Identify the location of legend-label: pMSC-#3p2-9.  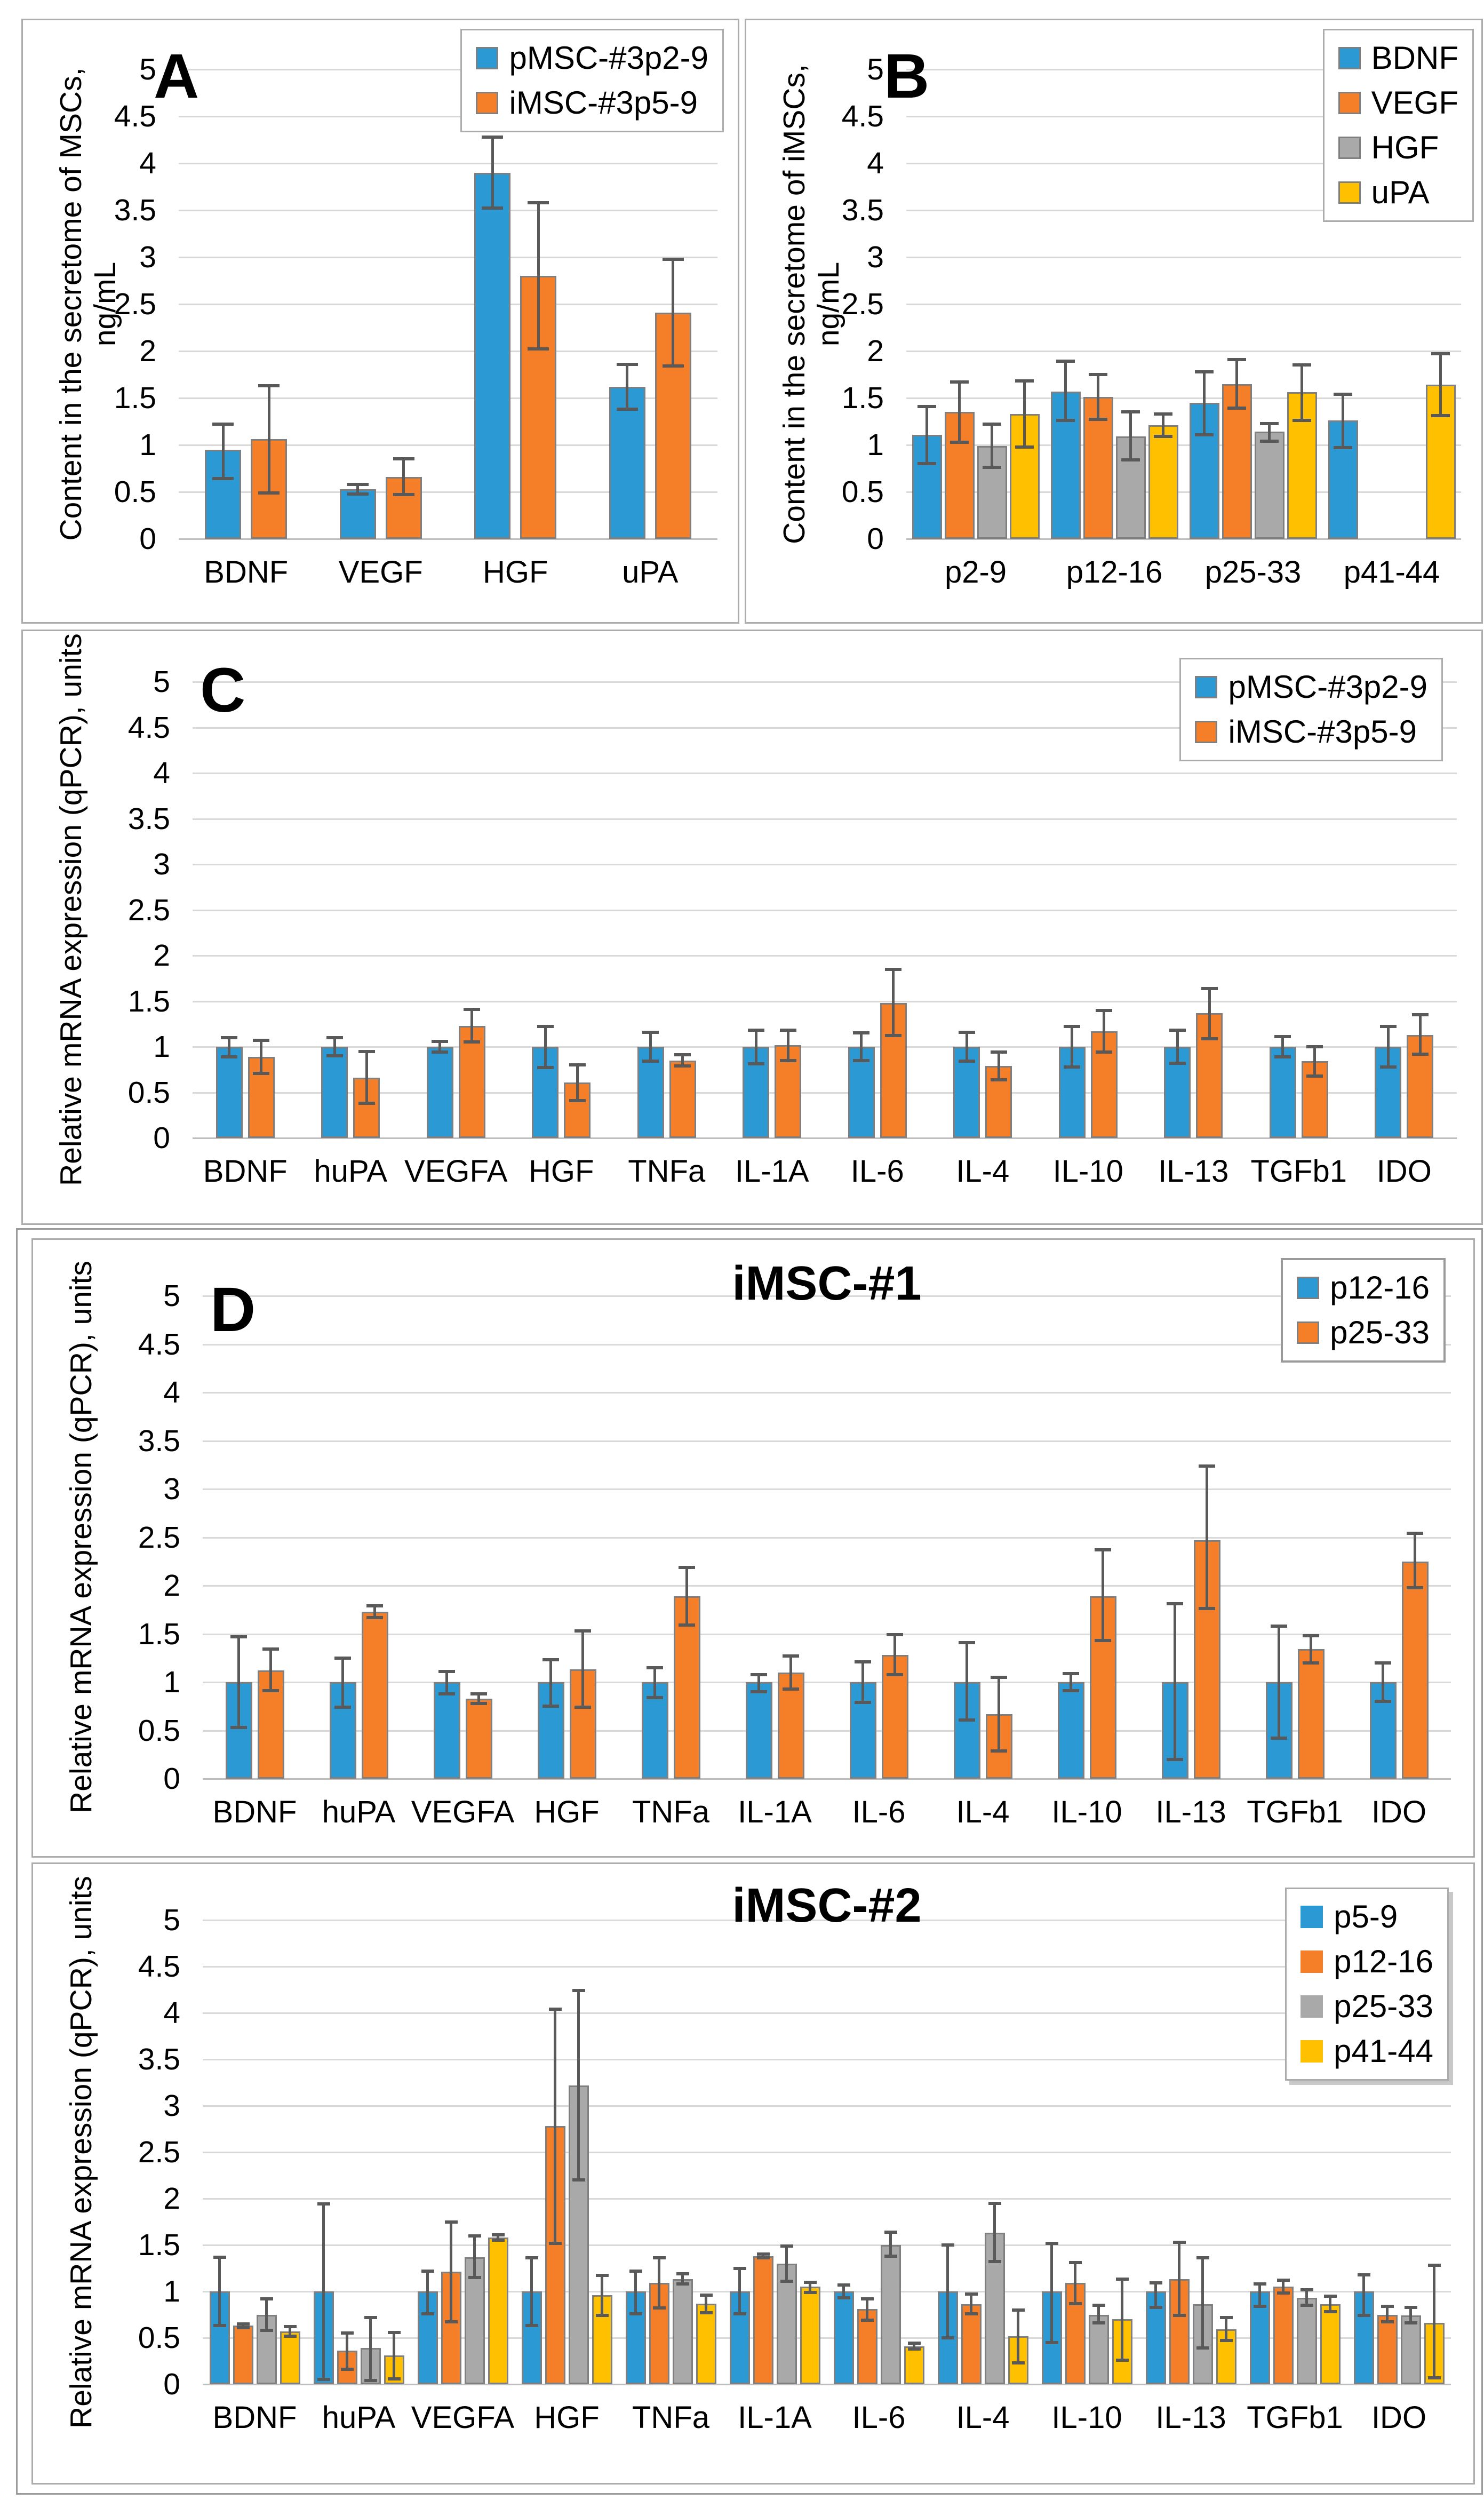
(608, 58).